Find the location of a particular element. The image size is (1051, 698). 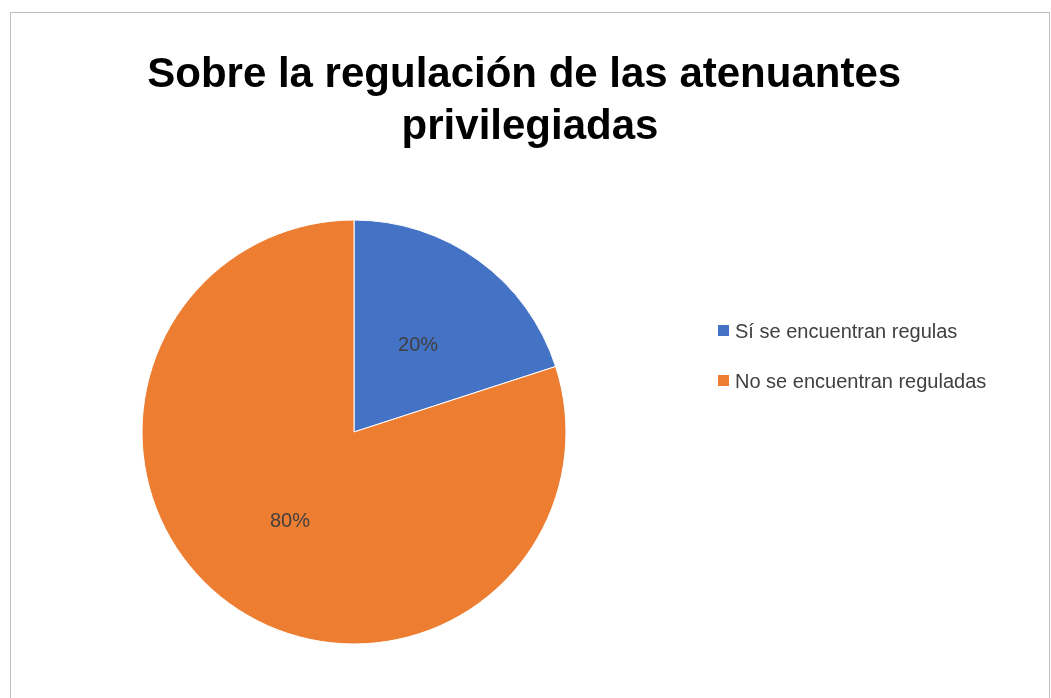

data-label: 80% is located at coordinates (290, 520).